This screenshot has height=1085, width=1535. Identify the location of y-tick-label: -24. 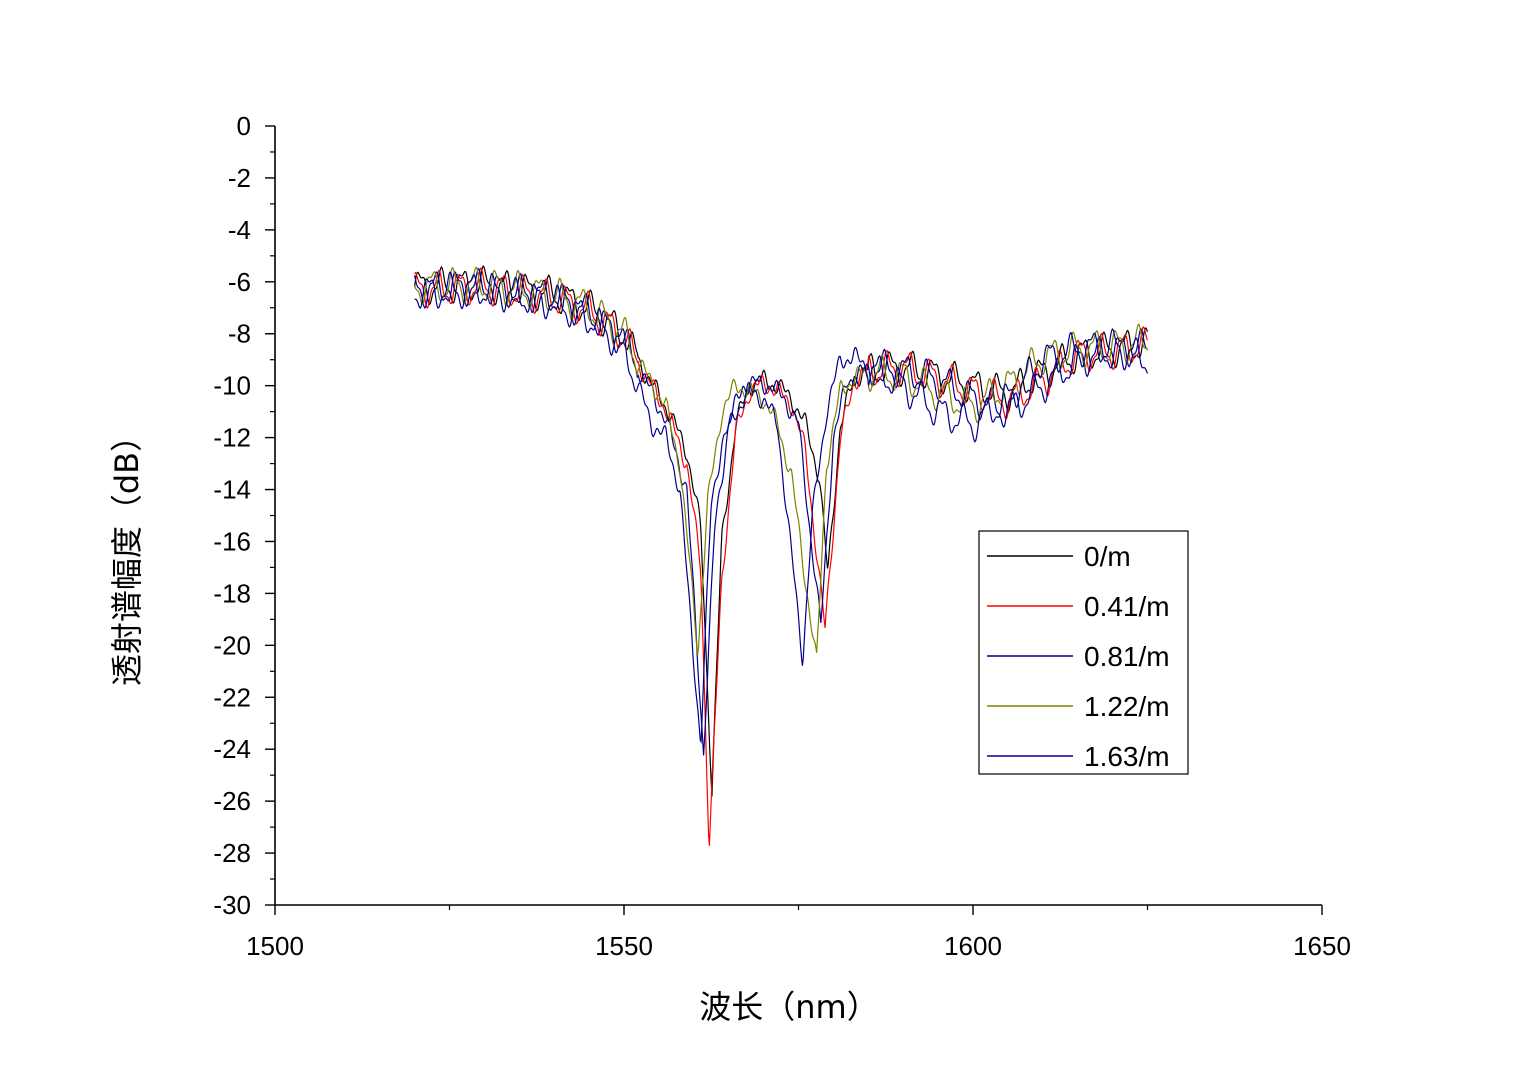
(232, 749).